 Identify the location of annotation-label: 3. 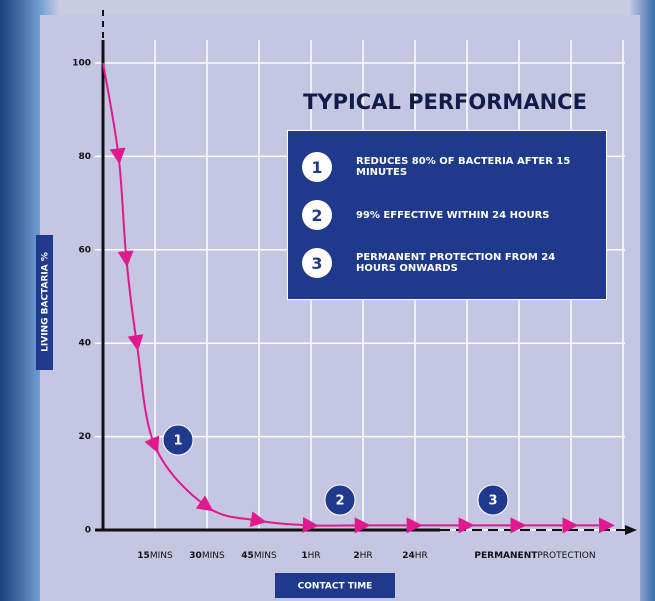
(492, 501).